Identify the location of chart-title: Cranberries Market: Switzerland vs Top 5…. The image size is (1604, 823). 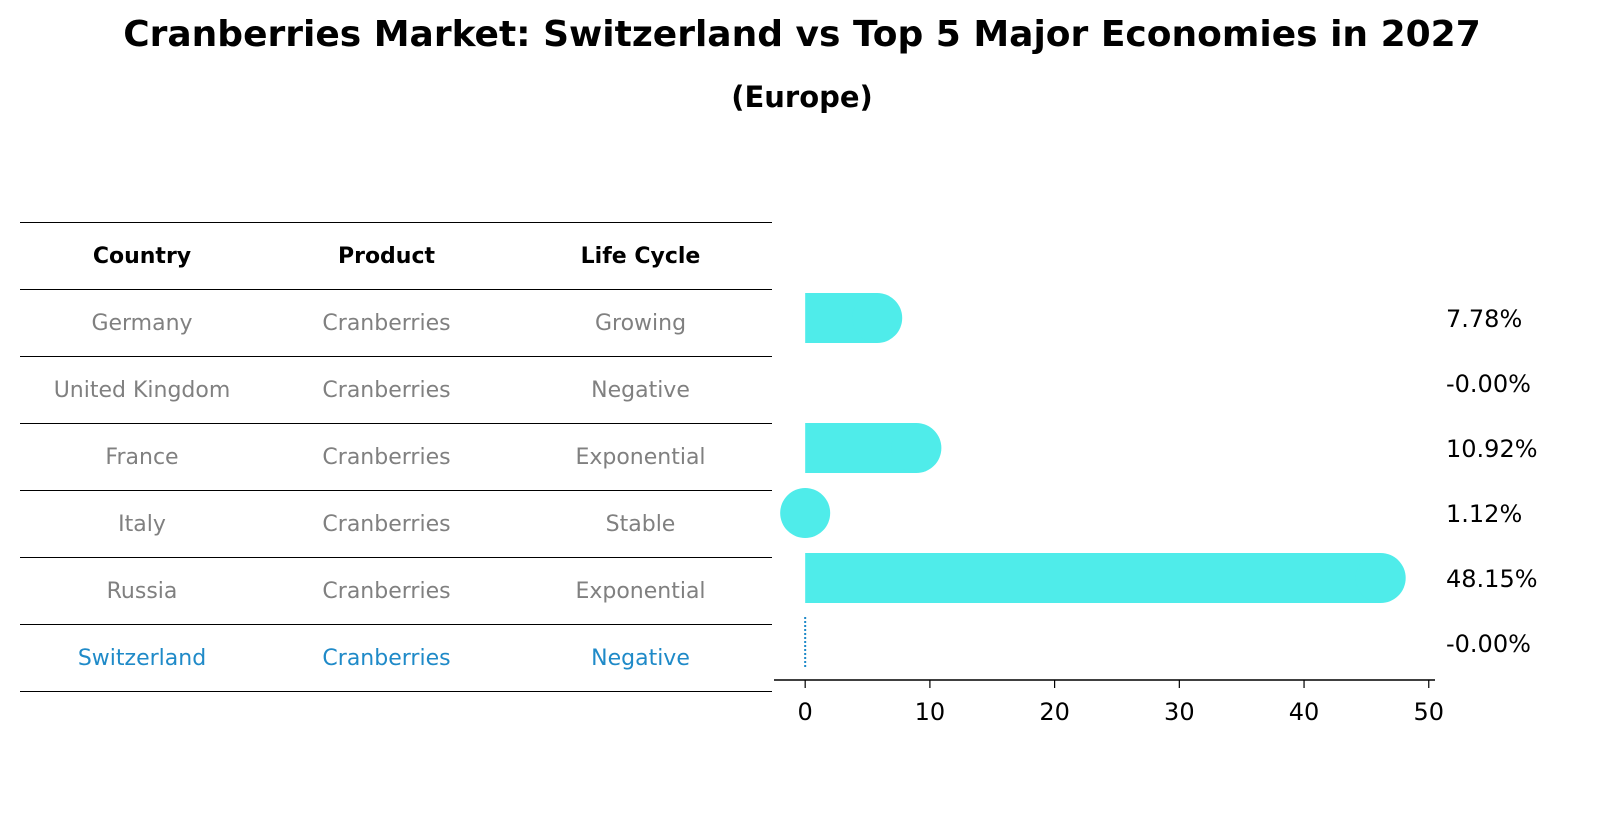
(802, 34).